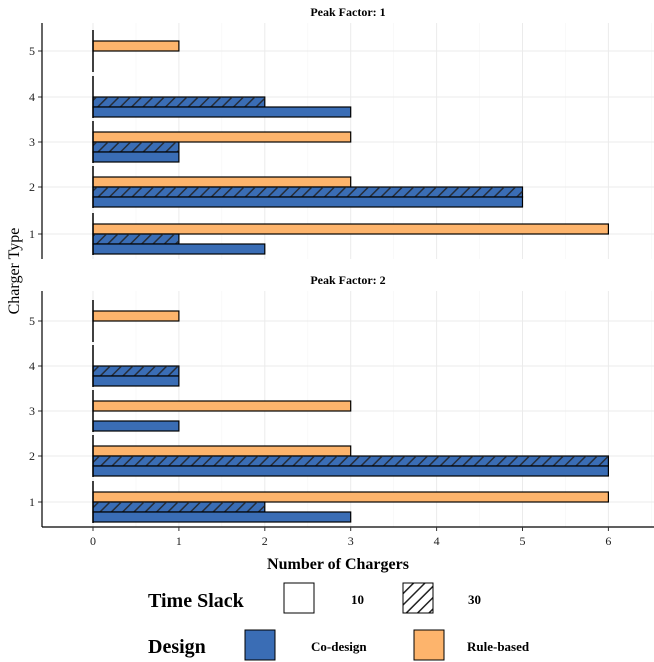 Image resolution: width=654 pixels, height=662 pixels. Describe the element at coordinates (437, 541) in the screenshot. I see `x-tick-label: 4` at that location.